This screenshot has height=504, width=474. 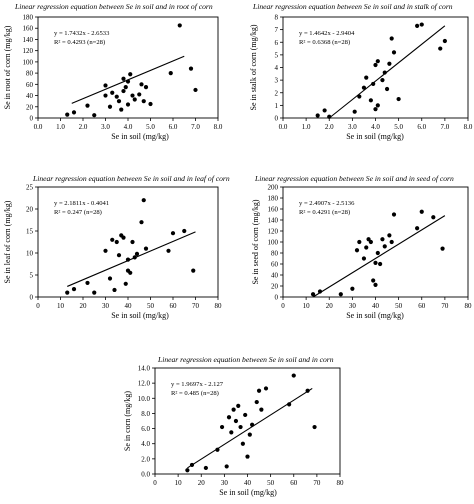 What do you see at coordinates (253, 67) in the screenshot?
I see `y-axis-label: Se in stalk of corn (mg/kg)` at bounding box center [253, 67].